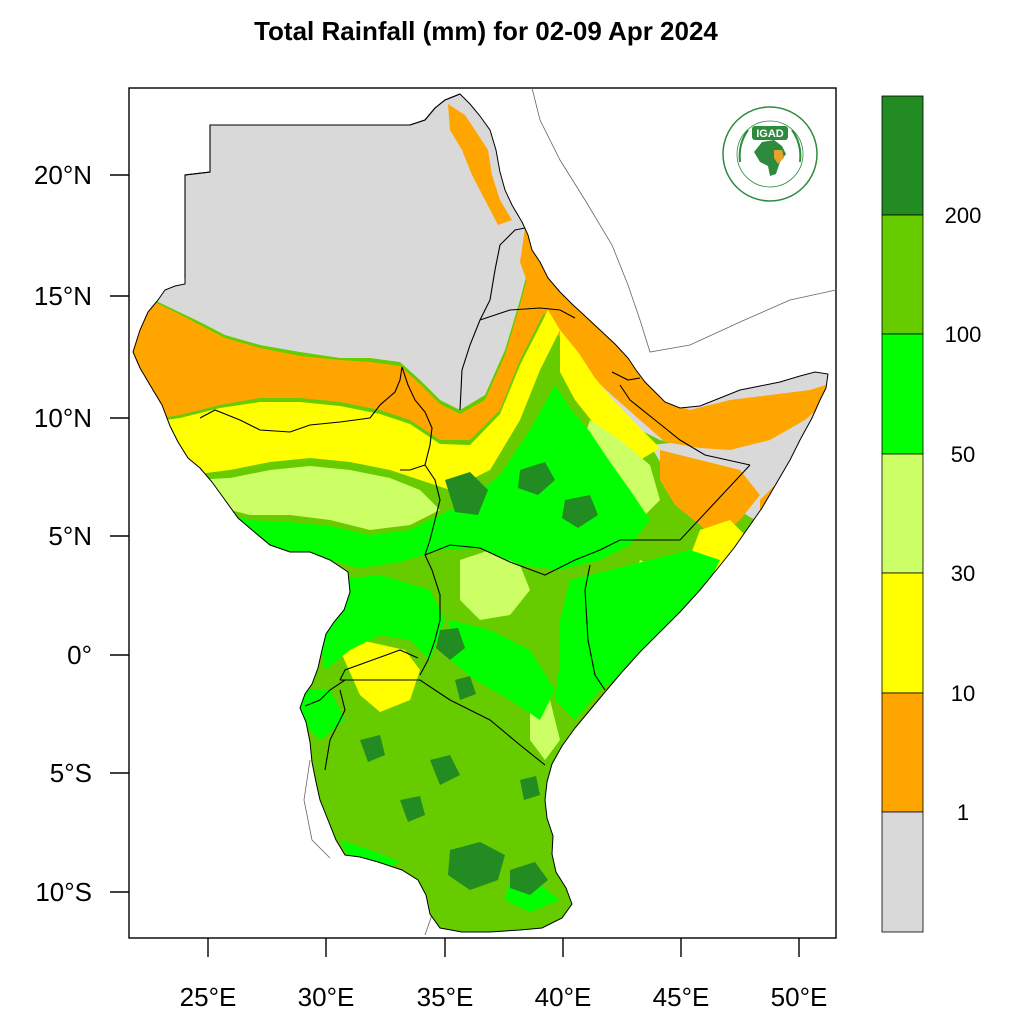  What do you see at coordinates (486, 31) in the screenshot?
I see `map-title: Total Rainfall (mm) for 02-09 Apr 2024` at bounding box center [486, 31].